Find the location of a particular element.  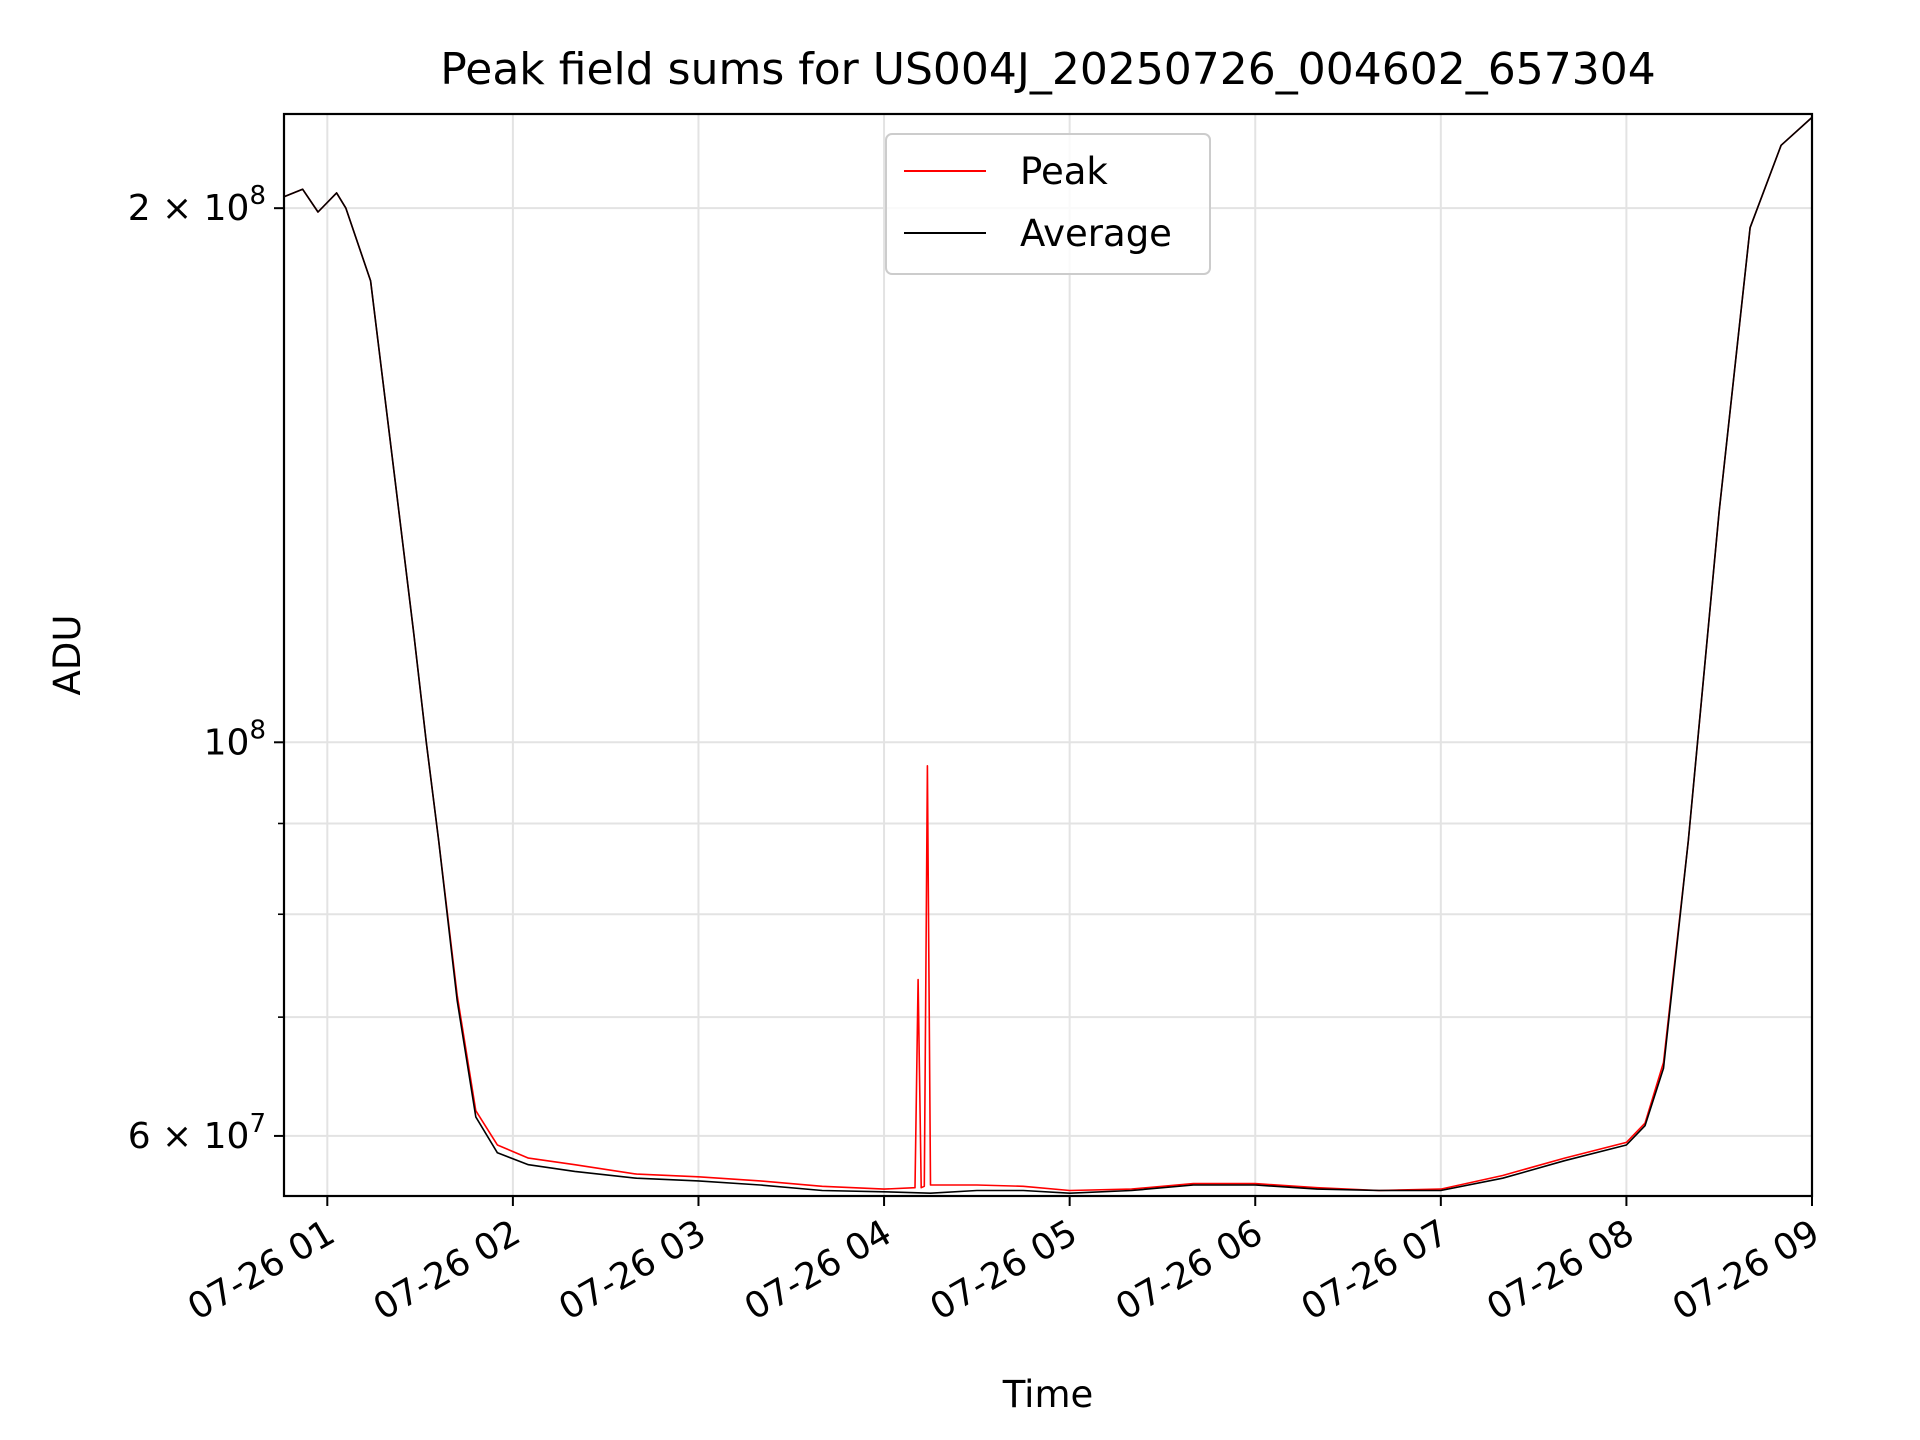

y-axis: 6 × 107 108 2 × 108 is located at coordinates (206, 669).